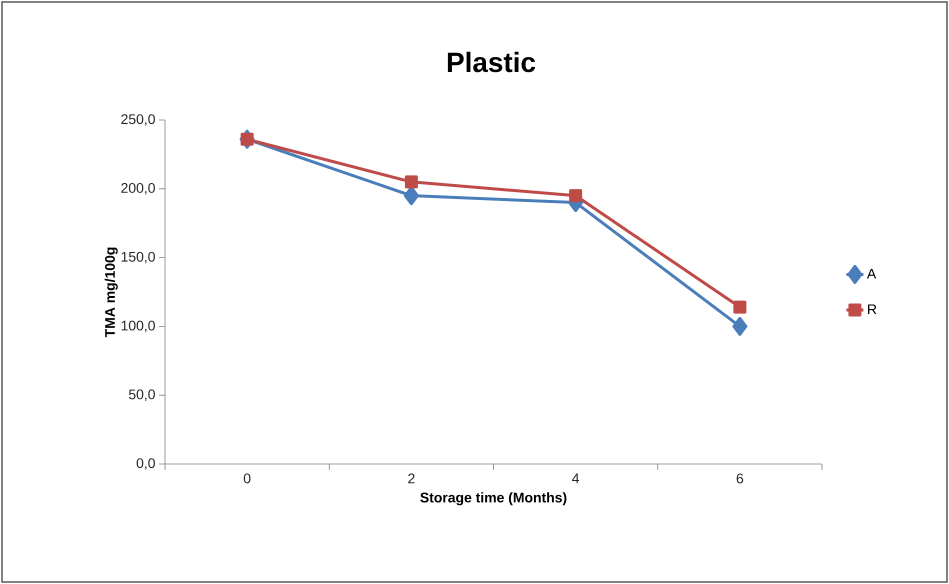 The width and height of the screenshot is (949, 584). What do you see at coordinates (138, 258) in the screenshot?
I see `y-tick-label: 150,0` at bounding box center [138, 258].